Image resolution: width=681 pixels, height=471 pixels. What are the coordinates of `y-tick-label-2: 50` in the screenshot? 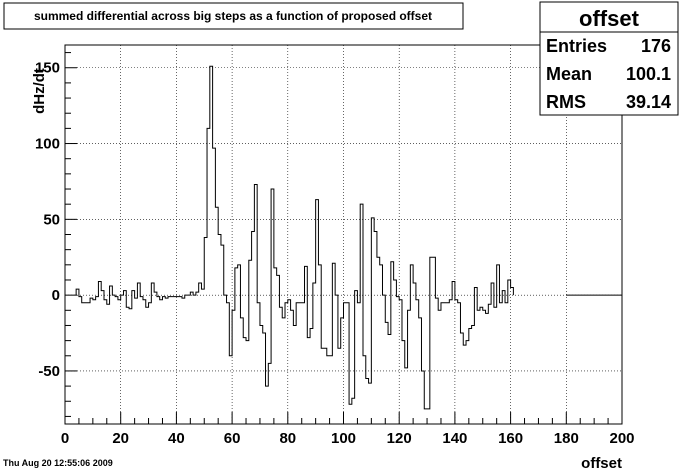 It's located at (51, 219).